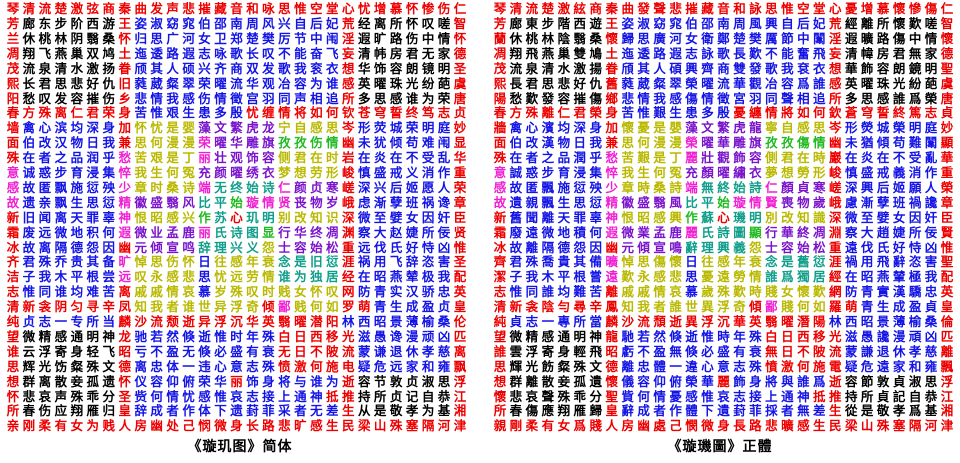 The width and height of the screenshot is (960, 463). What do you see at coordinates (867, 396) in the screenshot?
I see `grid-char: 所` at bounding box center [867, 396].